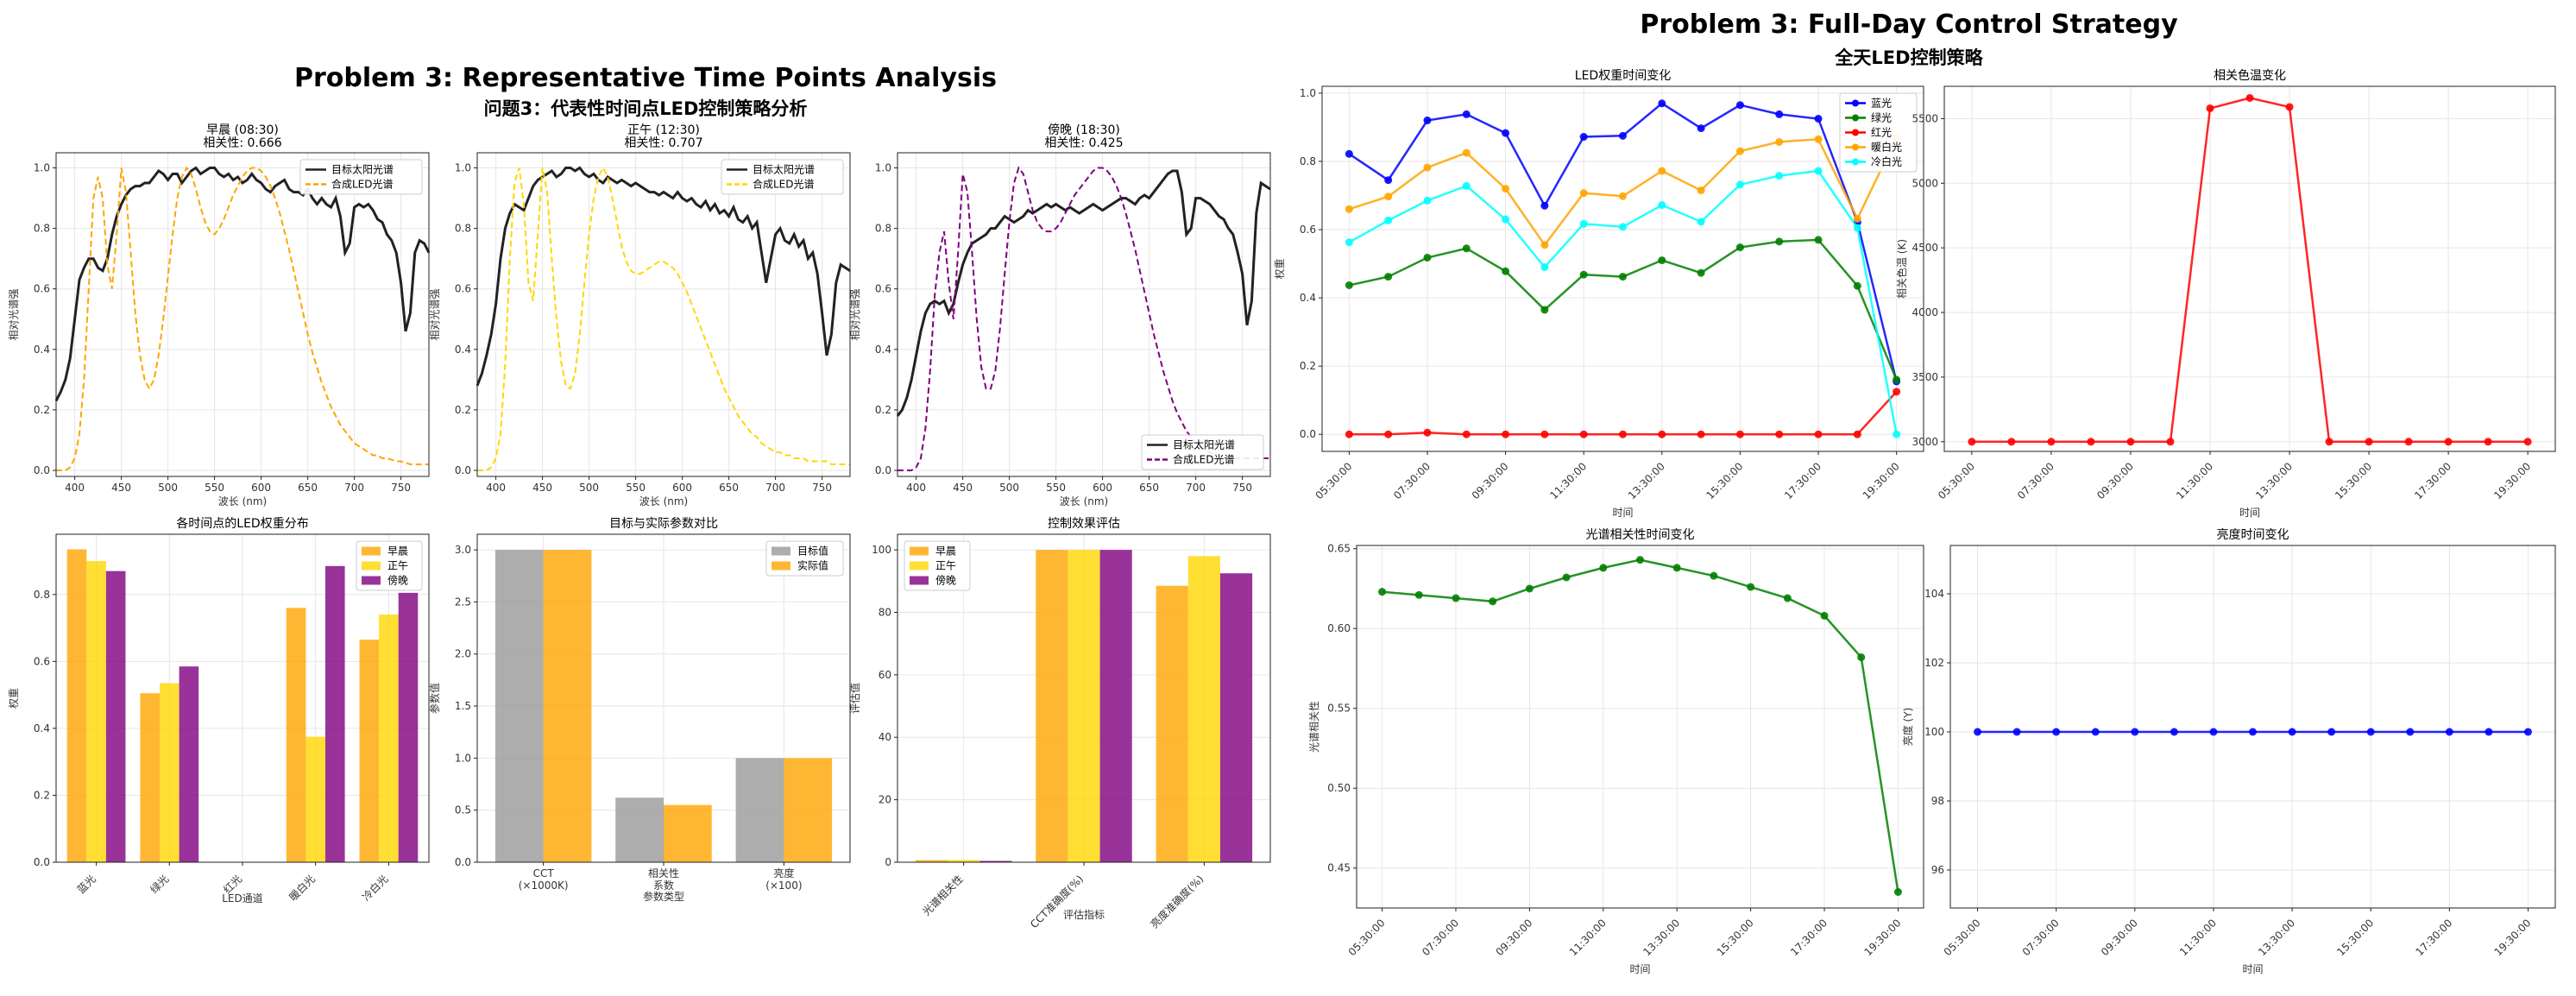 The width and height of the screenshot is (2576, 996). What do you see at coordinates (302, 889) in the screenshot?
I see `x-tick-label: 暖白光` at bounding box center [302, 889].